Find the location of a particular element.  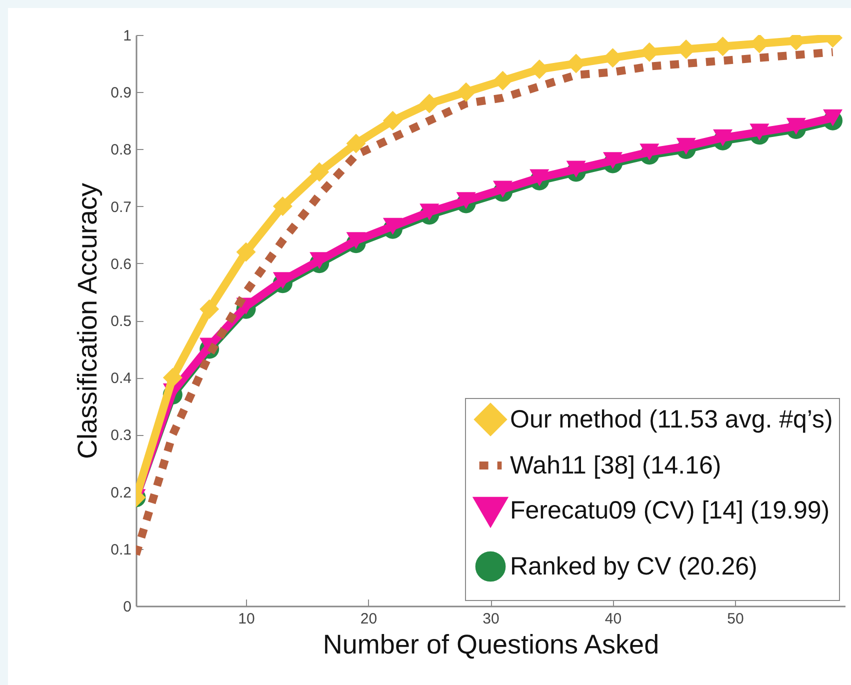

legend-label: Our method (11.53 avg. #q’s) is located at coordinates (671, 420).